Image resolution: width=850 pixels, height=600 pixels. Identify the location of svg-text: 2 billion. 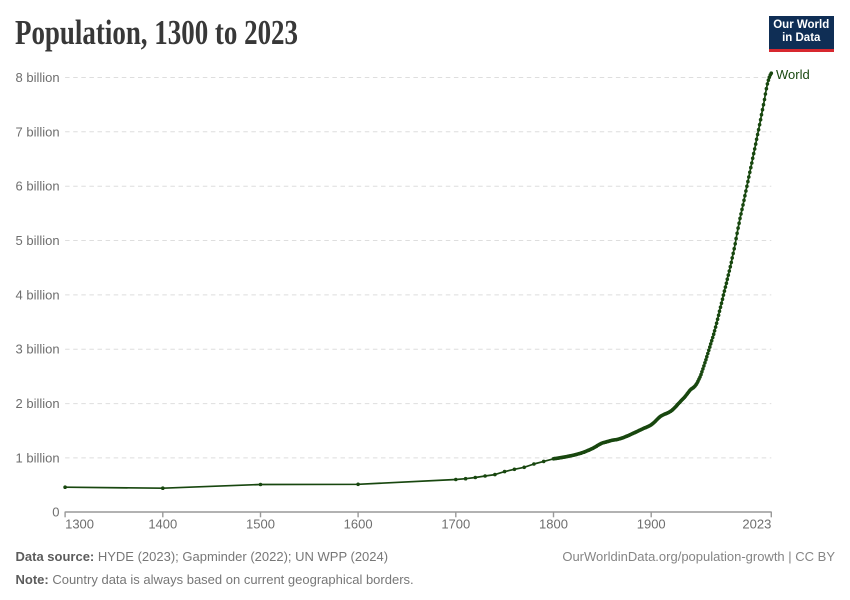
(38, 403).